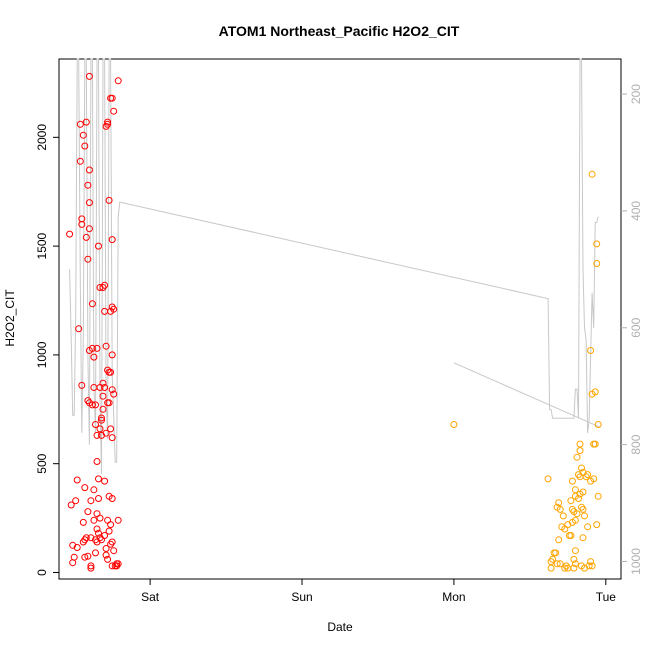 This screenshot has height=650, width=650. I want to click on altitude-line-secondary, so click(526, 395).